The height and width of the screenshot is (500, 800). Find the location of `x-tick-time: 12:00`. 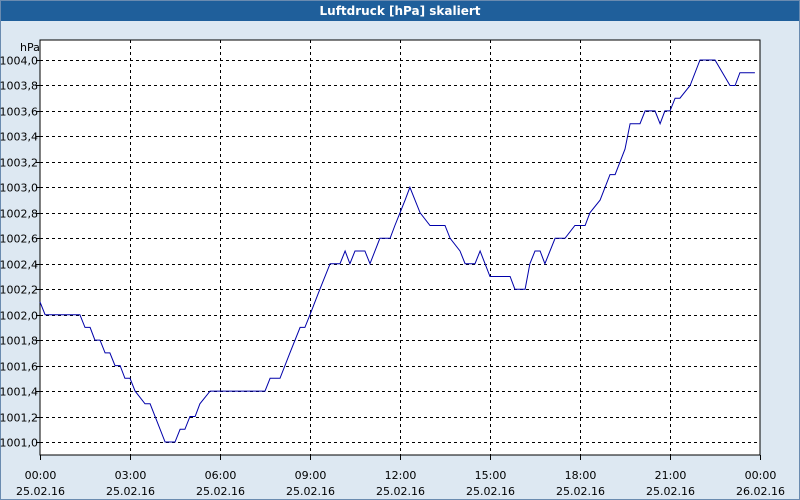

x-tick-time: 12:00 is located at coordinates (401, 475).